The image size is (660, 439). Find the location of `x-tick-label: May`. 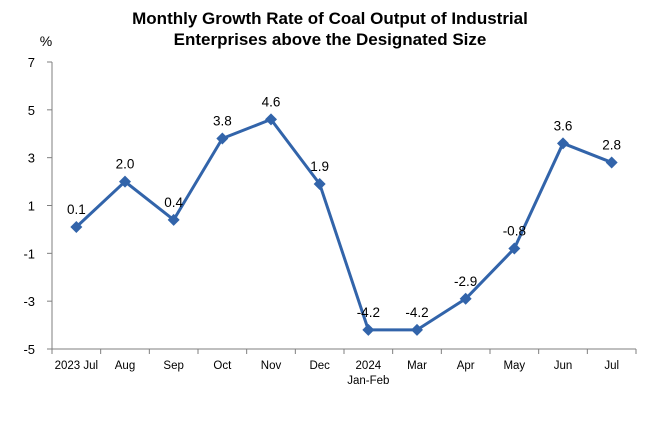

x-tick-label: May is located at coordinates (514, 366).